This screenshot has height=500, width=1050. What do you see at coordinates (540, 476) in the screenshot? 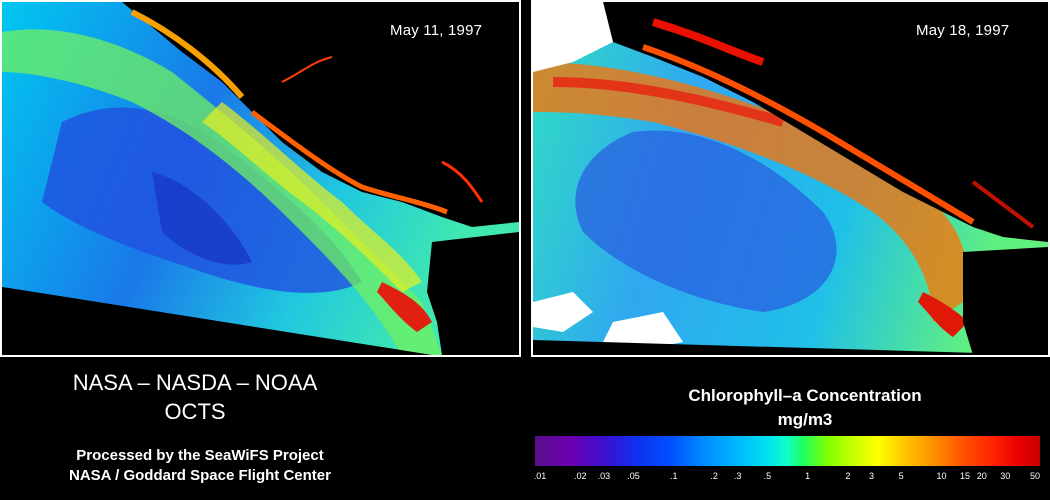
I see `tick-label: .01` at bounding box center [540, 476].